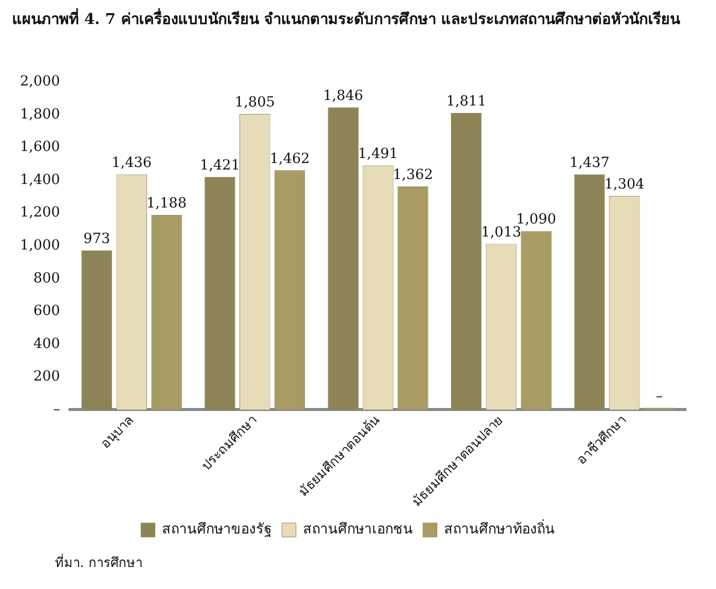 This screenshot has width=716, height=589. I want to click on y-tick-label: 200, so click(46, 376).